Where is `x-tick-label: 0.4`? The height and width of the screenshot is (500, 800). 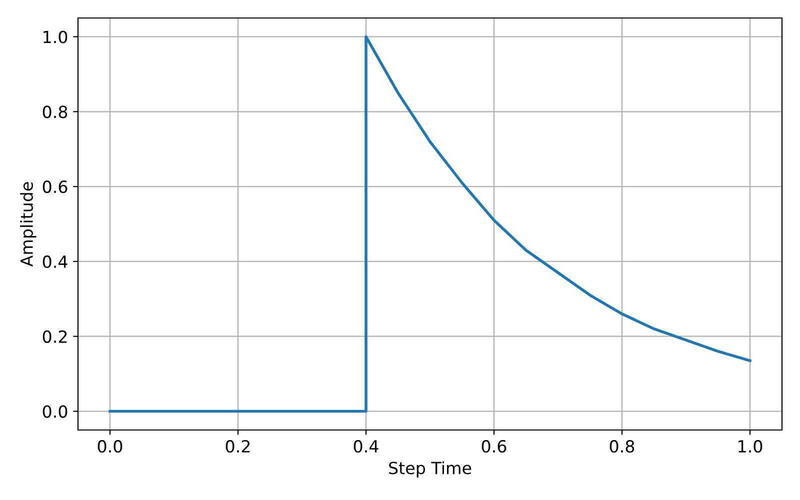
x-tick-label: 0.4 is located at coordinates (366, 446).